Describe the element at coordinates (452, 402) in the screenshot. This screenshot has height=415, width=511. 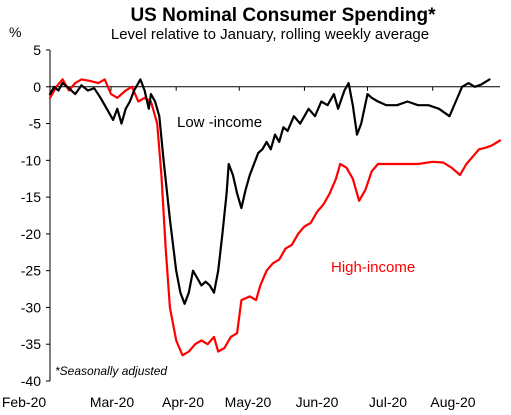
I see `x-tick-label: Aug-20` at that location.